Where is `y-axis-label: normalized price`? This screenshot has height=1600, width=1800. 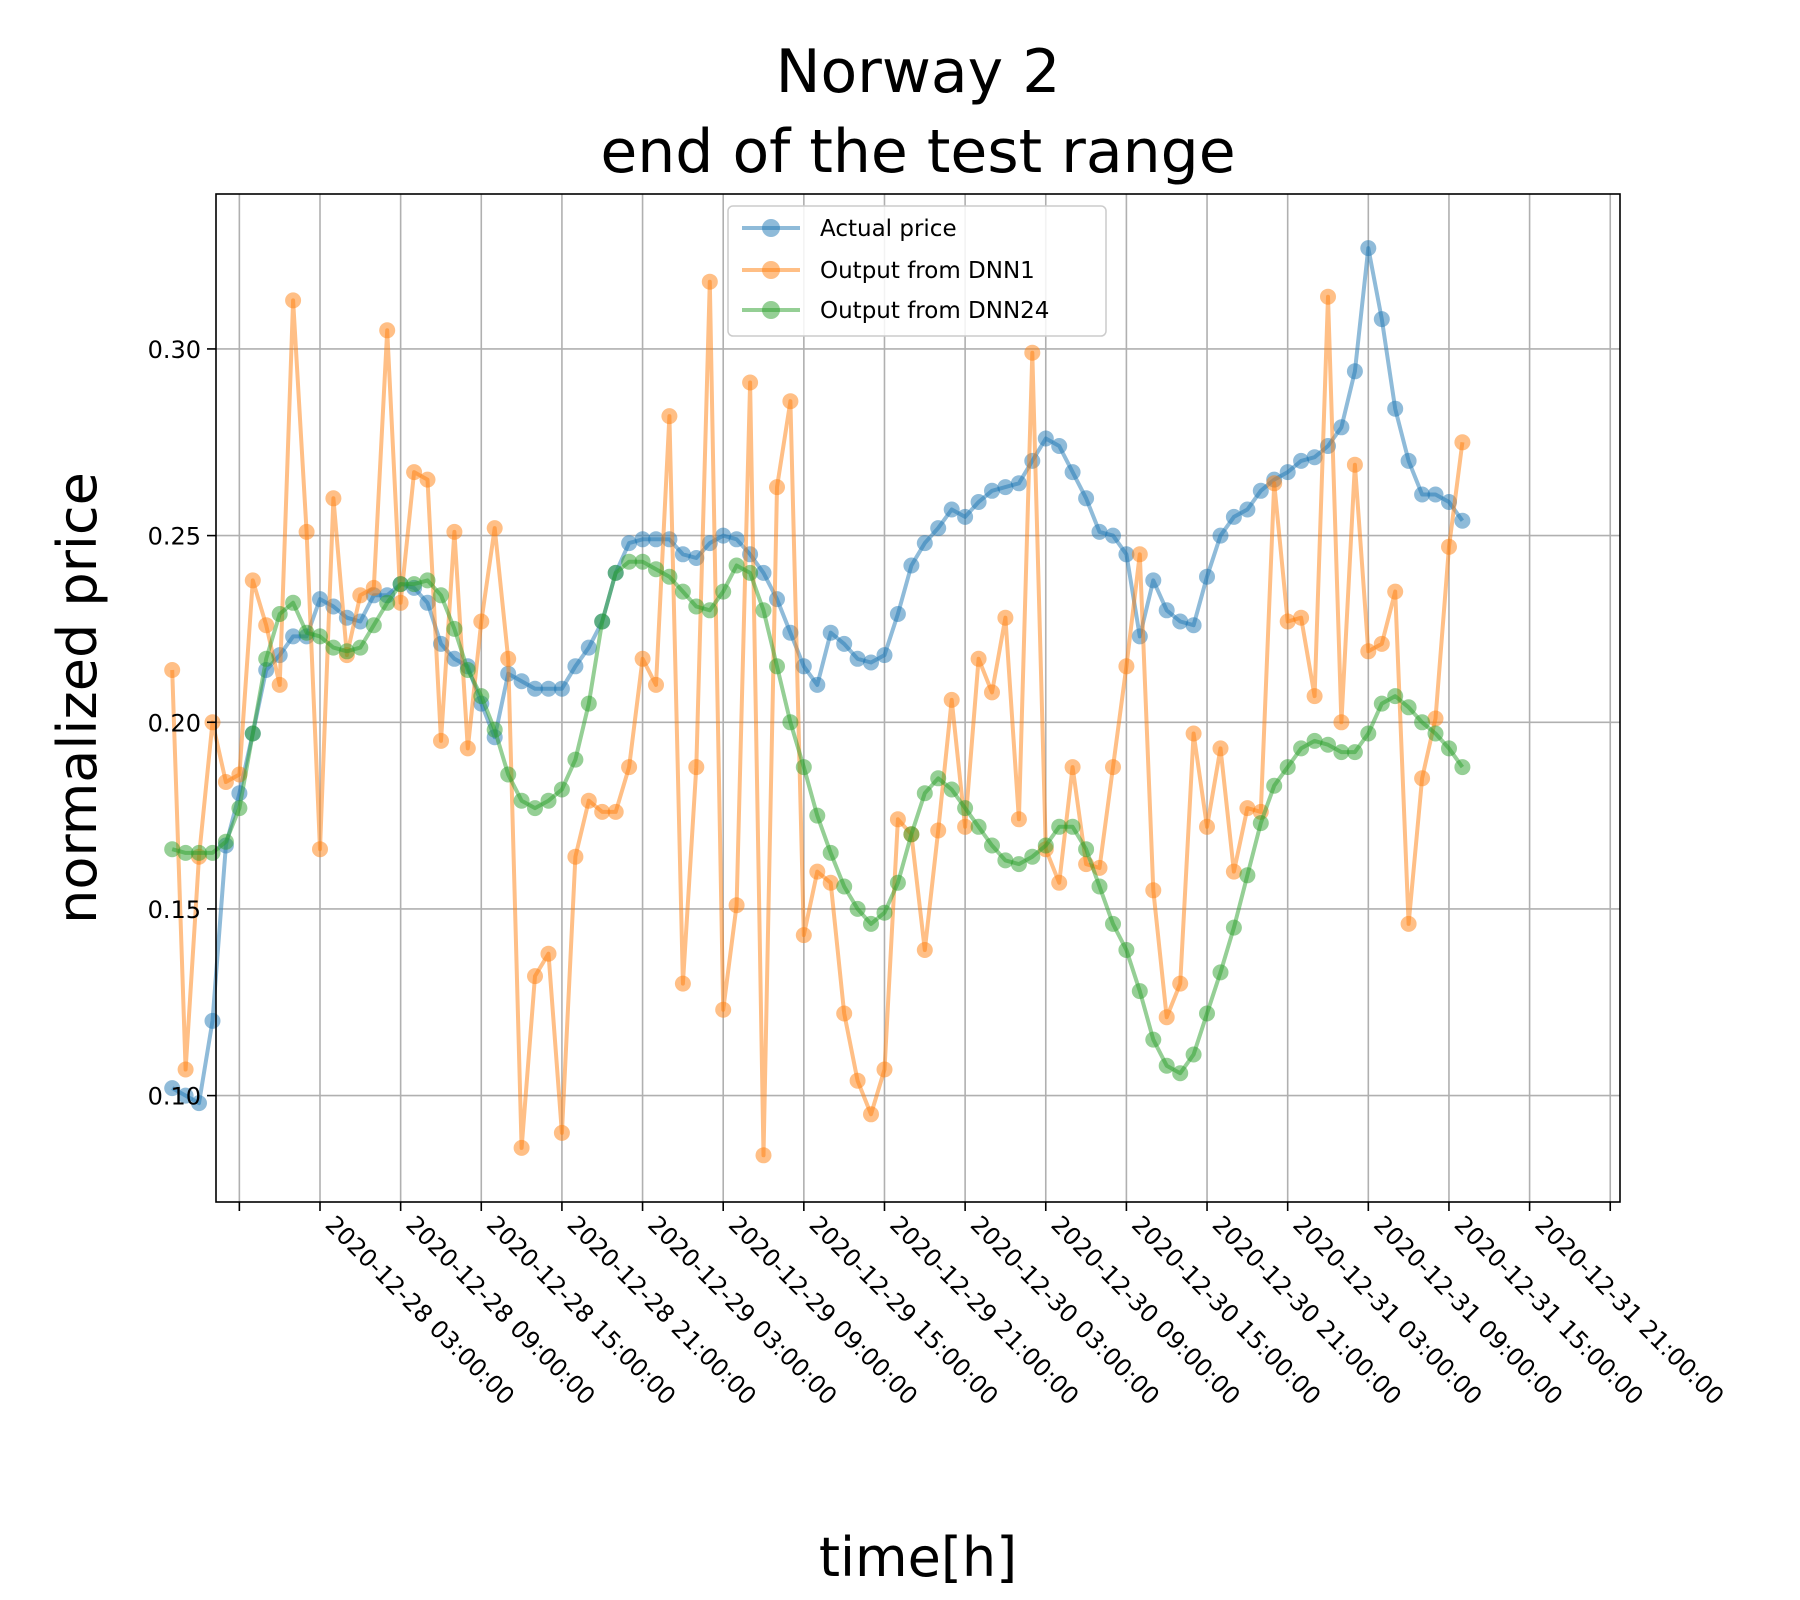
y-axis-label: normalized price is located at coordinates (77, 698).